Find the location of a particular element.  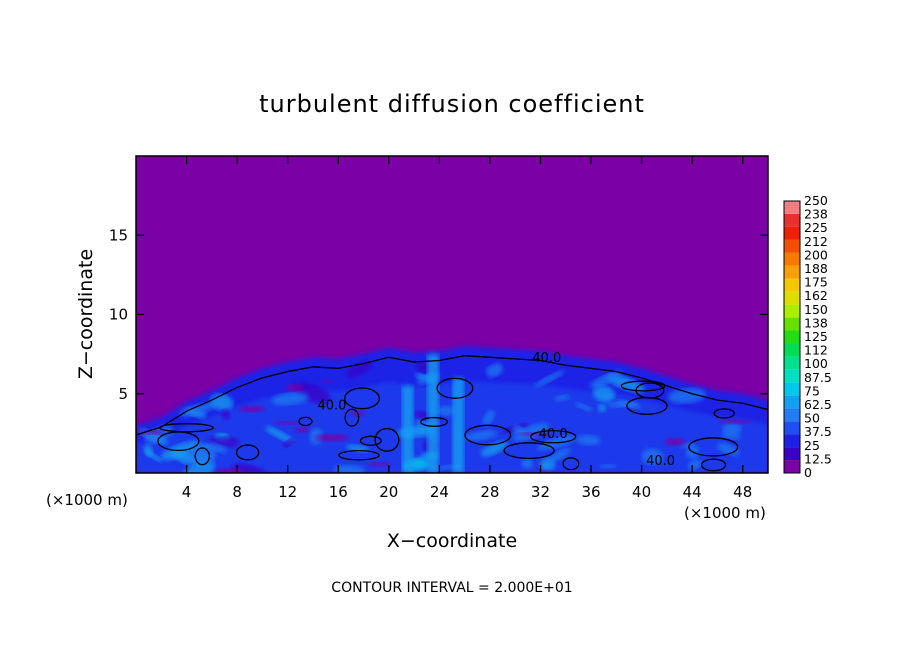

colorbar-label: 125 is located at coordinates (816, 336).